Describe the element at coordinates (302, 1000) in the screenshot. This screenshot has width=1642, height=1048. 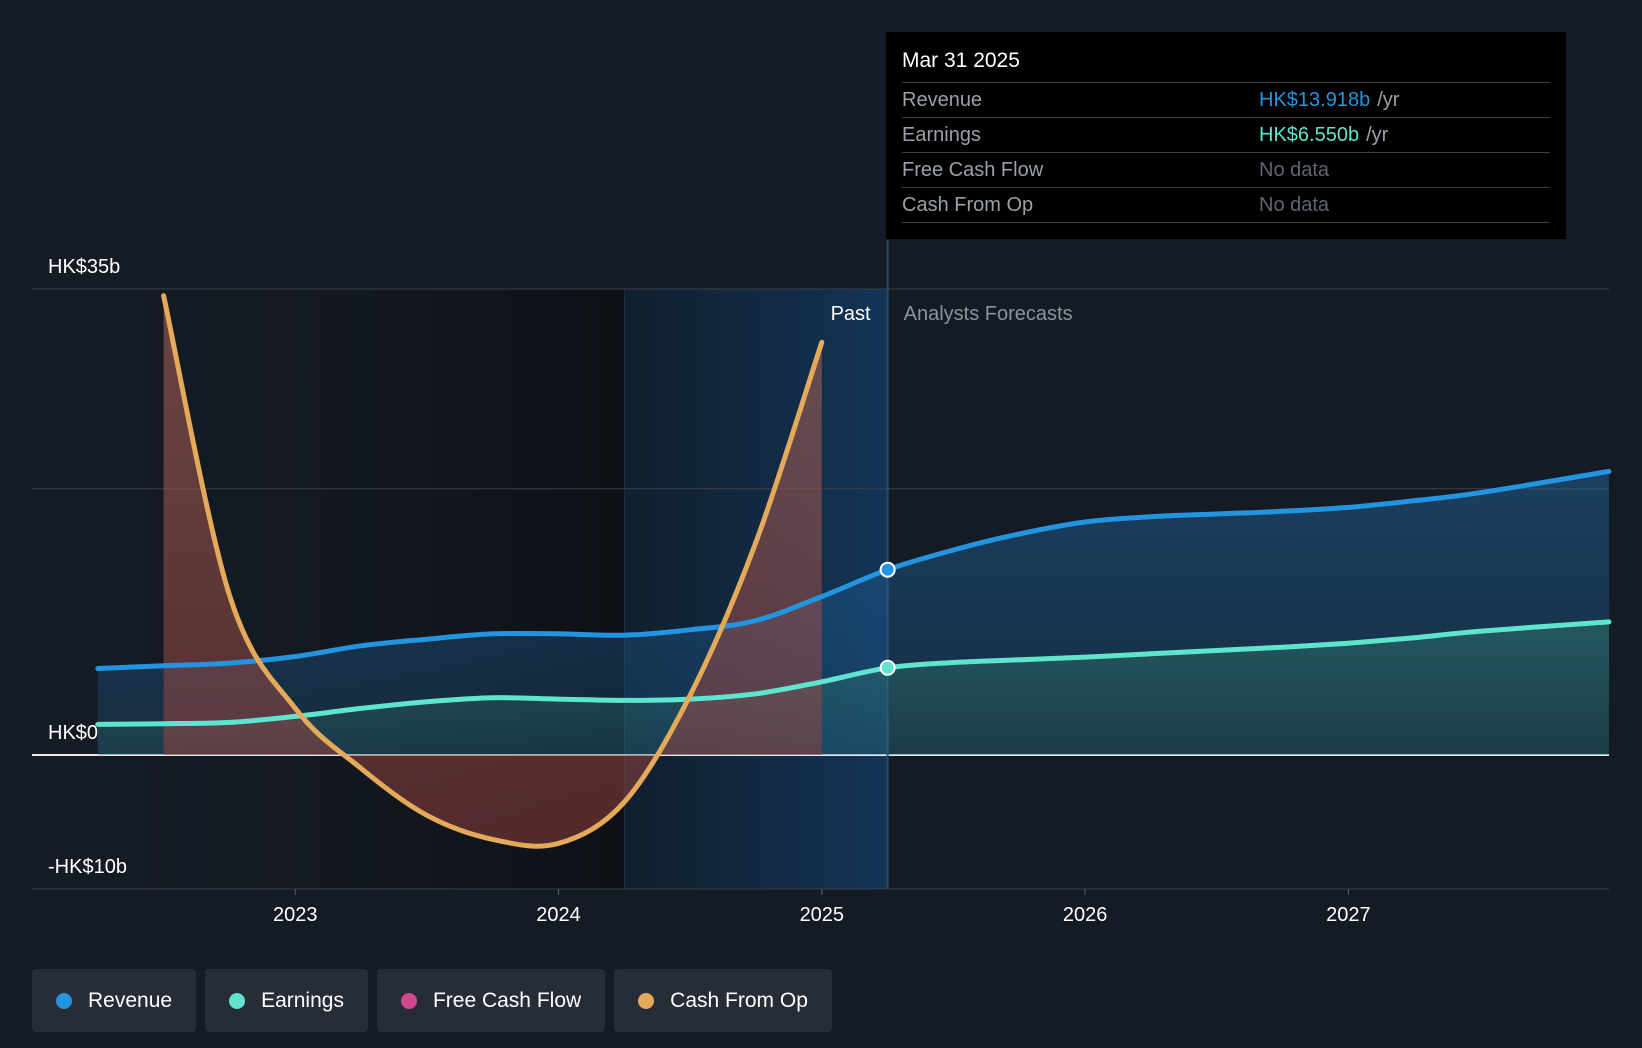
I see `legend-label: Earnings` at that location.